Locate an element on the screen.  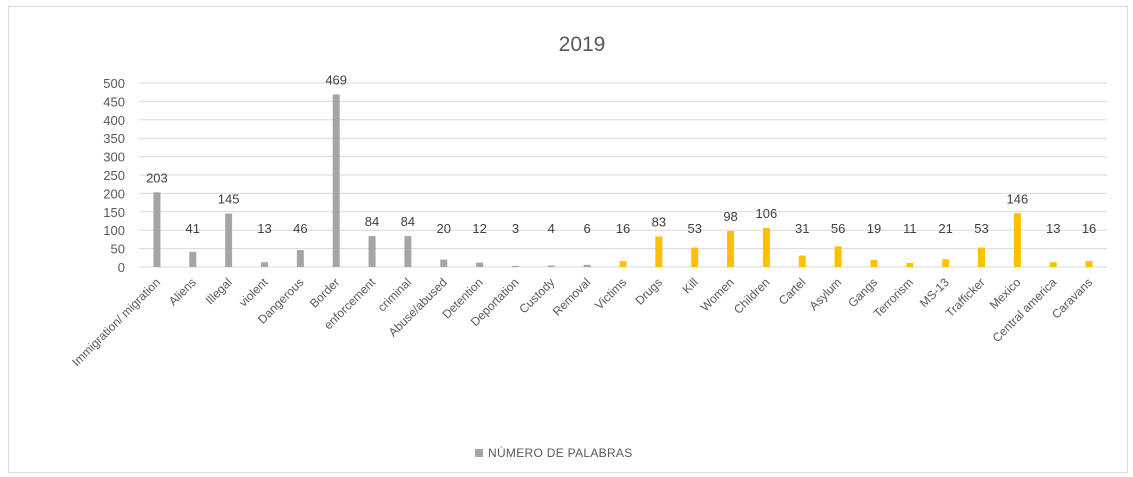
data-label: 3 is located at coordinates (515, 228).